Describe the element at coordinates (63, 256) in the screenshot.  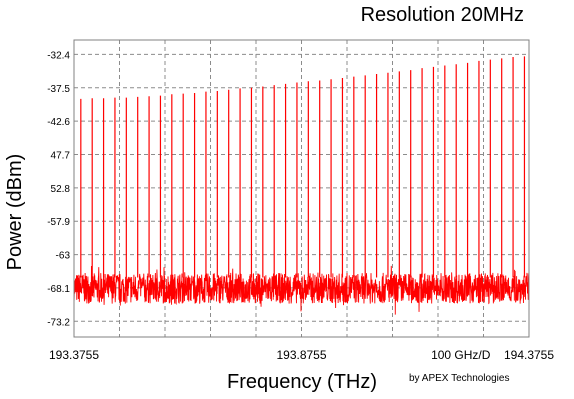
I see `y-tick-label: -63` at that location.